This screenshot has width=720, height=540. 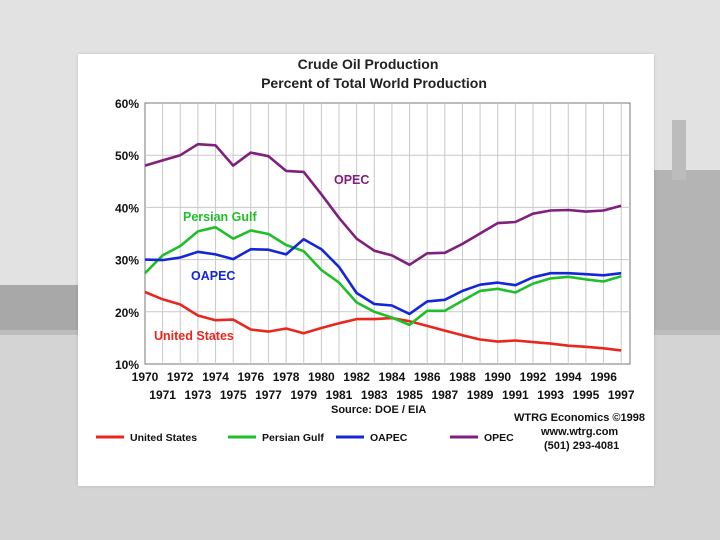 What do you see at coordinates (127, 208) in the screenshot?
I see `y-tick-label: 40%` at bounding box center [127, 208].